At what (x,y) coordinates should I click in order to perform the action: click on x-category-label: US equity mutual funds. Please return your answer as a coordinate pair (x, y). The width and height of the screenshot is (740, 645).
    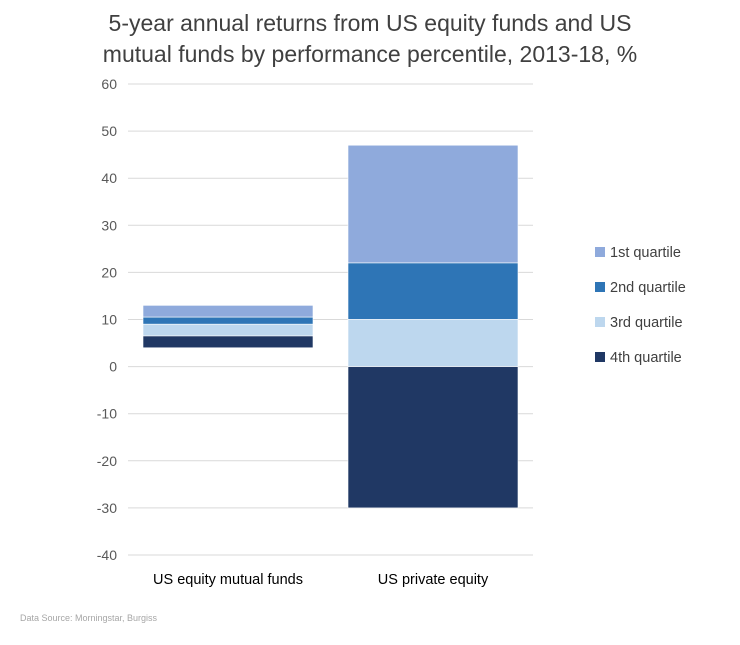
    Looking at the image, I should click on (228, 580).